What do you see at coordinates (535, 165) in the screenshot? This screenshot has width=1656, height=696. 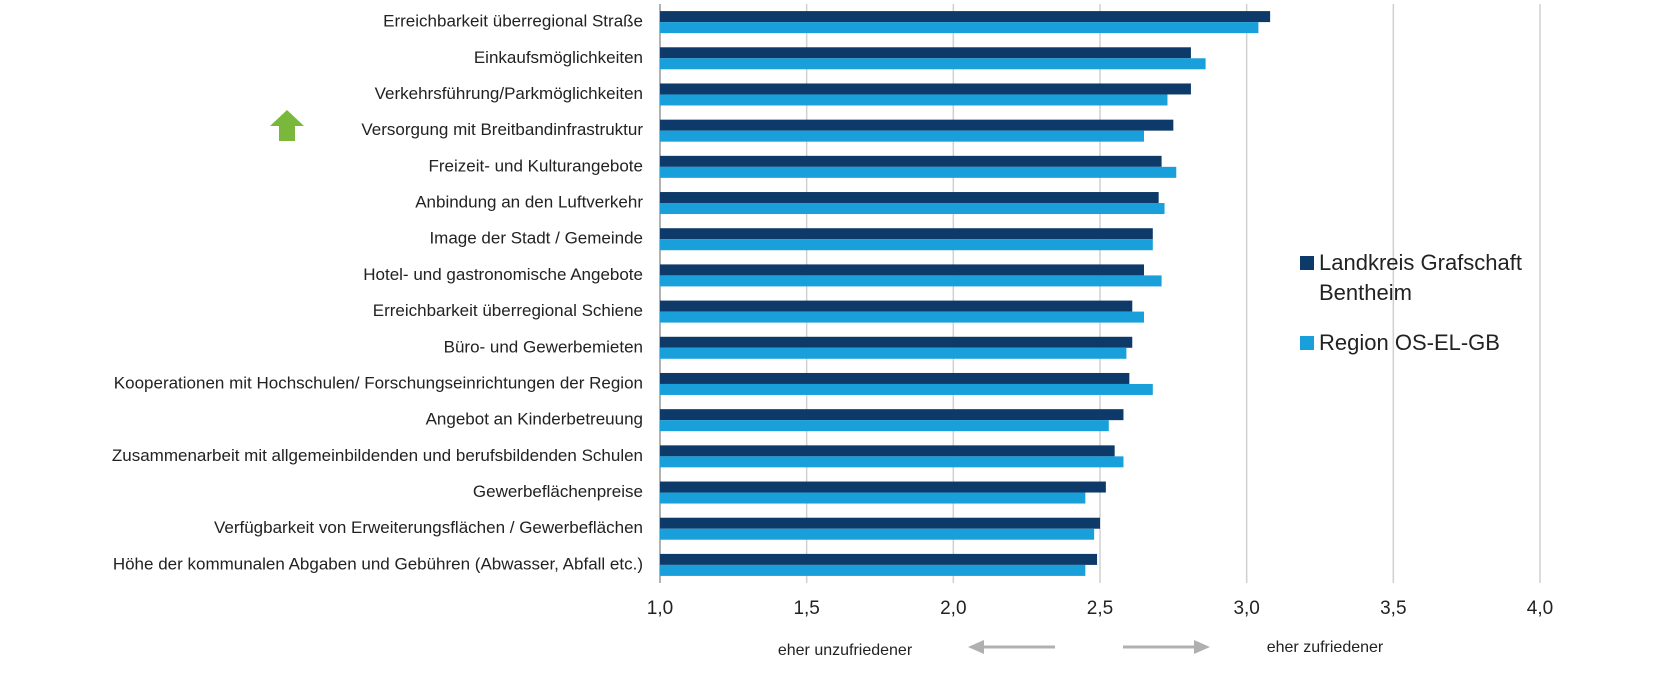 I see `y-tick-label: Freizeit- und Kulturangebote` at bounding box center [535, 165].